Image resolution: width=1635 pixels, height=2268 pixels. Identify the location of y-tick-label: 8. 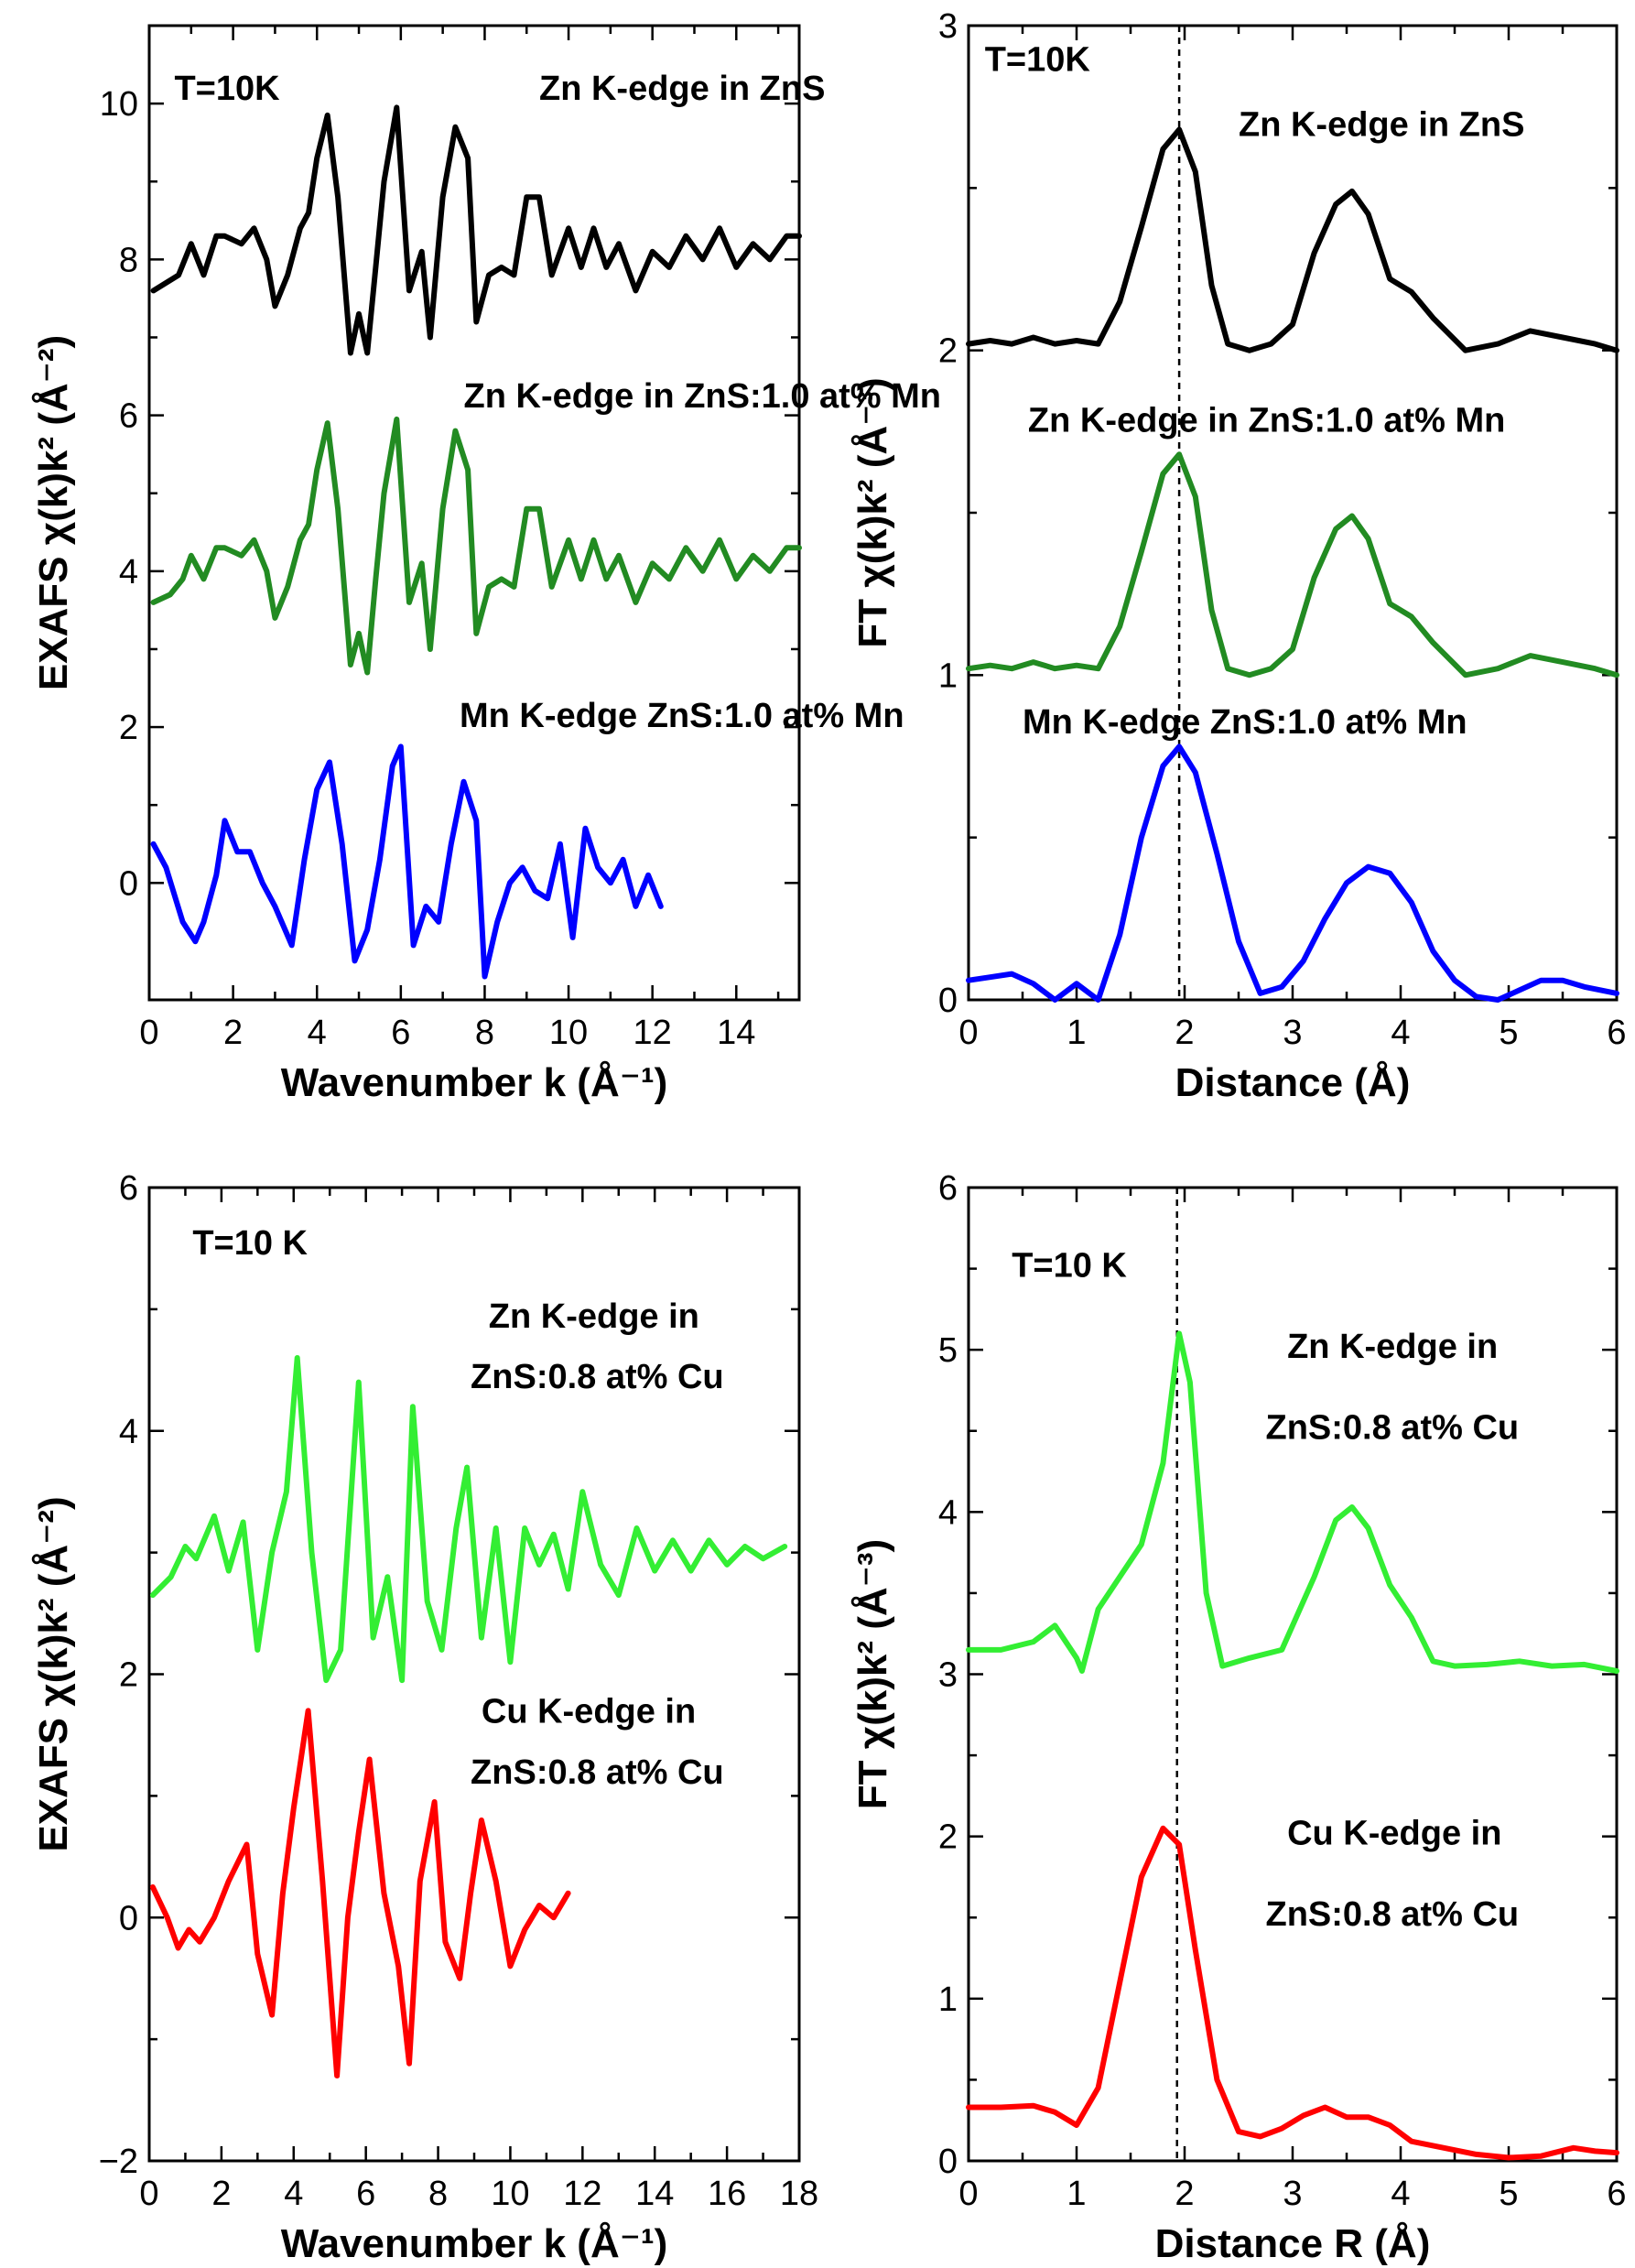
(129, 260).